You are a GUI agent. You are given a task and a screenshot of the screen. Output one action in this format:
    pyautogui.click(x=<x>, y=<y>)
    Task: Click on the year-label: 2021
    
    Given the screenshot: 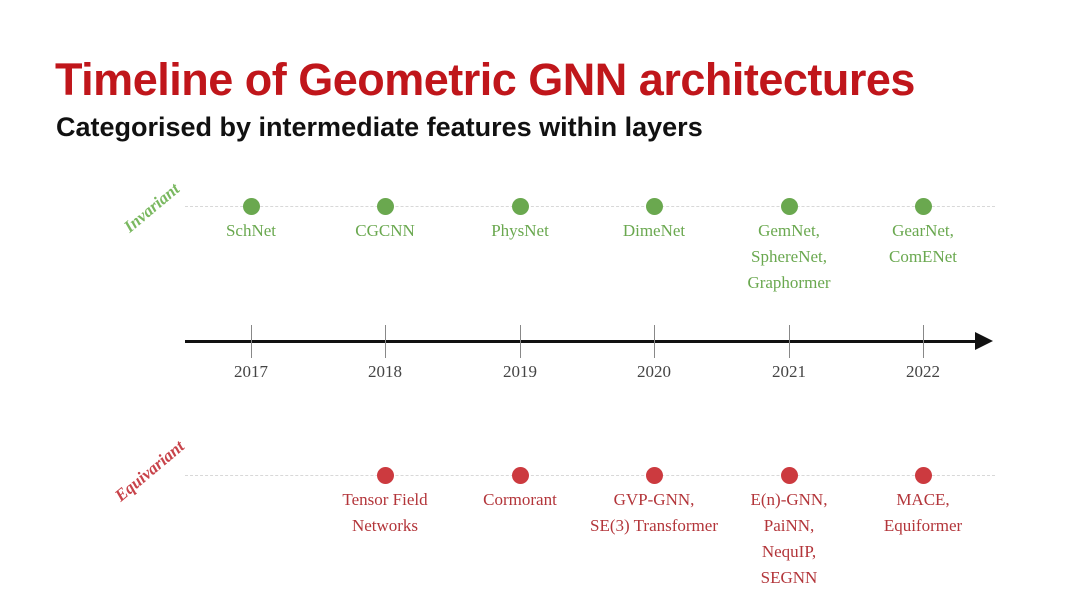 What is the action you would take?
    pyautogui.click(x=789, y=371)
    